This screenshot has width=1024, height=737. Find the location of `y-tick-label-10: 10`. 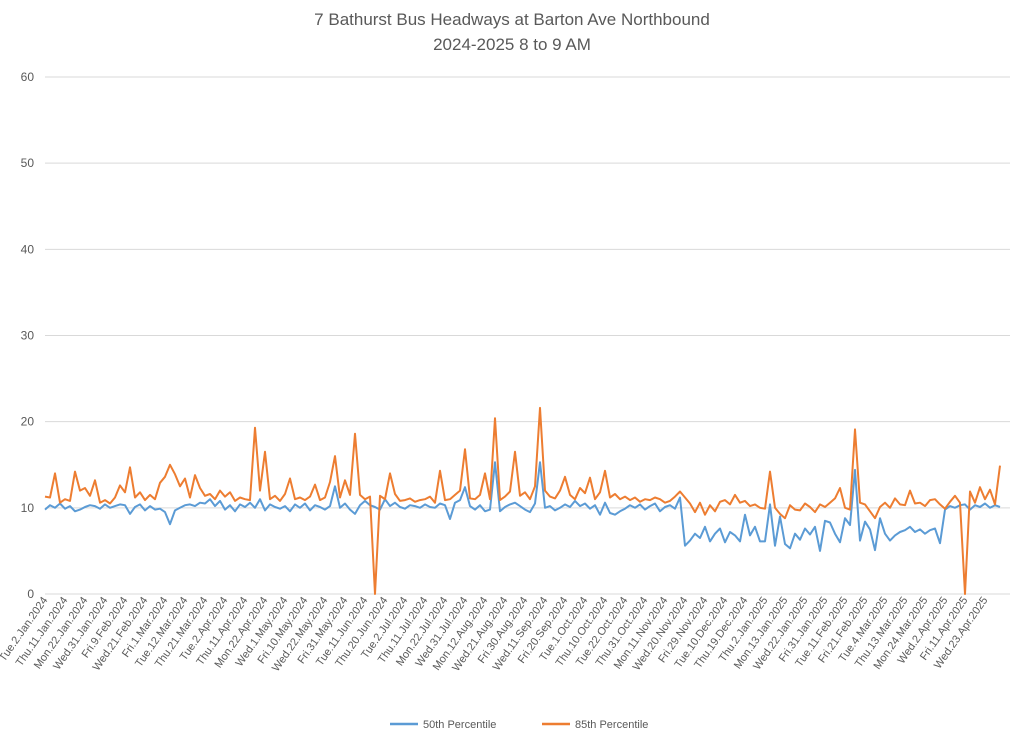

y-tick-label-10: 10 is located at coordinates (28, 508).